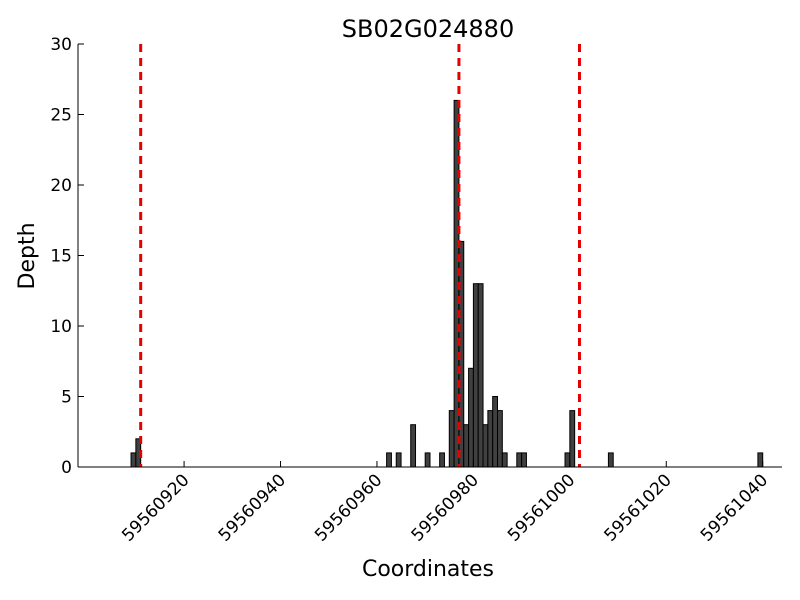 Image resolution: width=800 pixels, height=600 pixels. What do you see at coordinates (66, 468) in the screenshot?
I see `y-tick-label: 0` at bounding box center [66, 468].